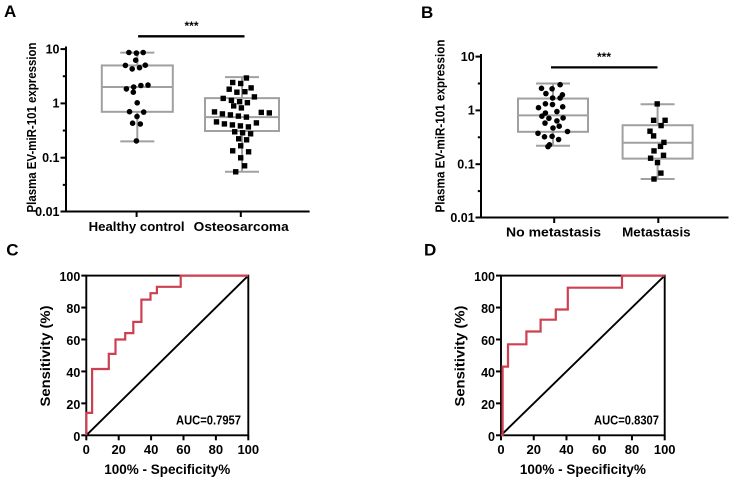 This screenshot has width=729, height=486. What do you see at coordinates (656, 232) in the screenshot?
I see `svg-text: Metastasis` at bounding box center [656, 232].